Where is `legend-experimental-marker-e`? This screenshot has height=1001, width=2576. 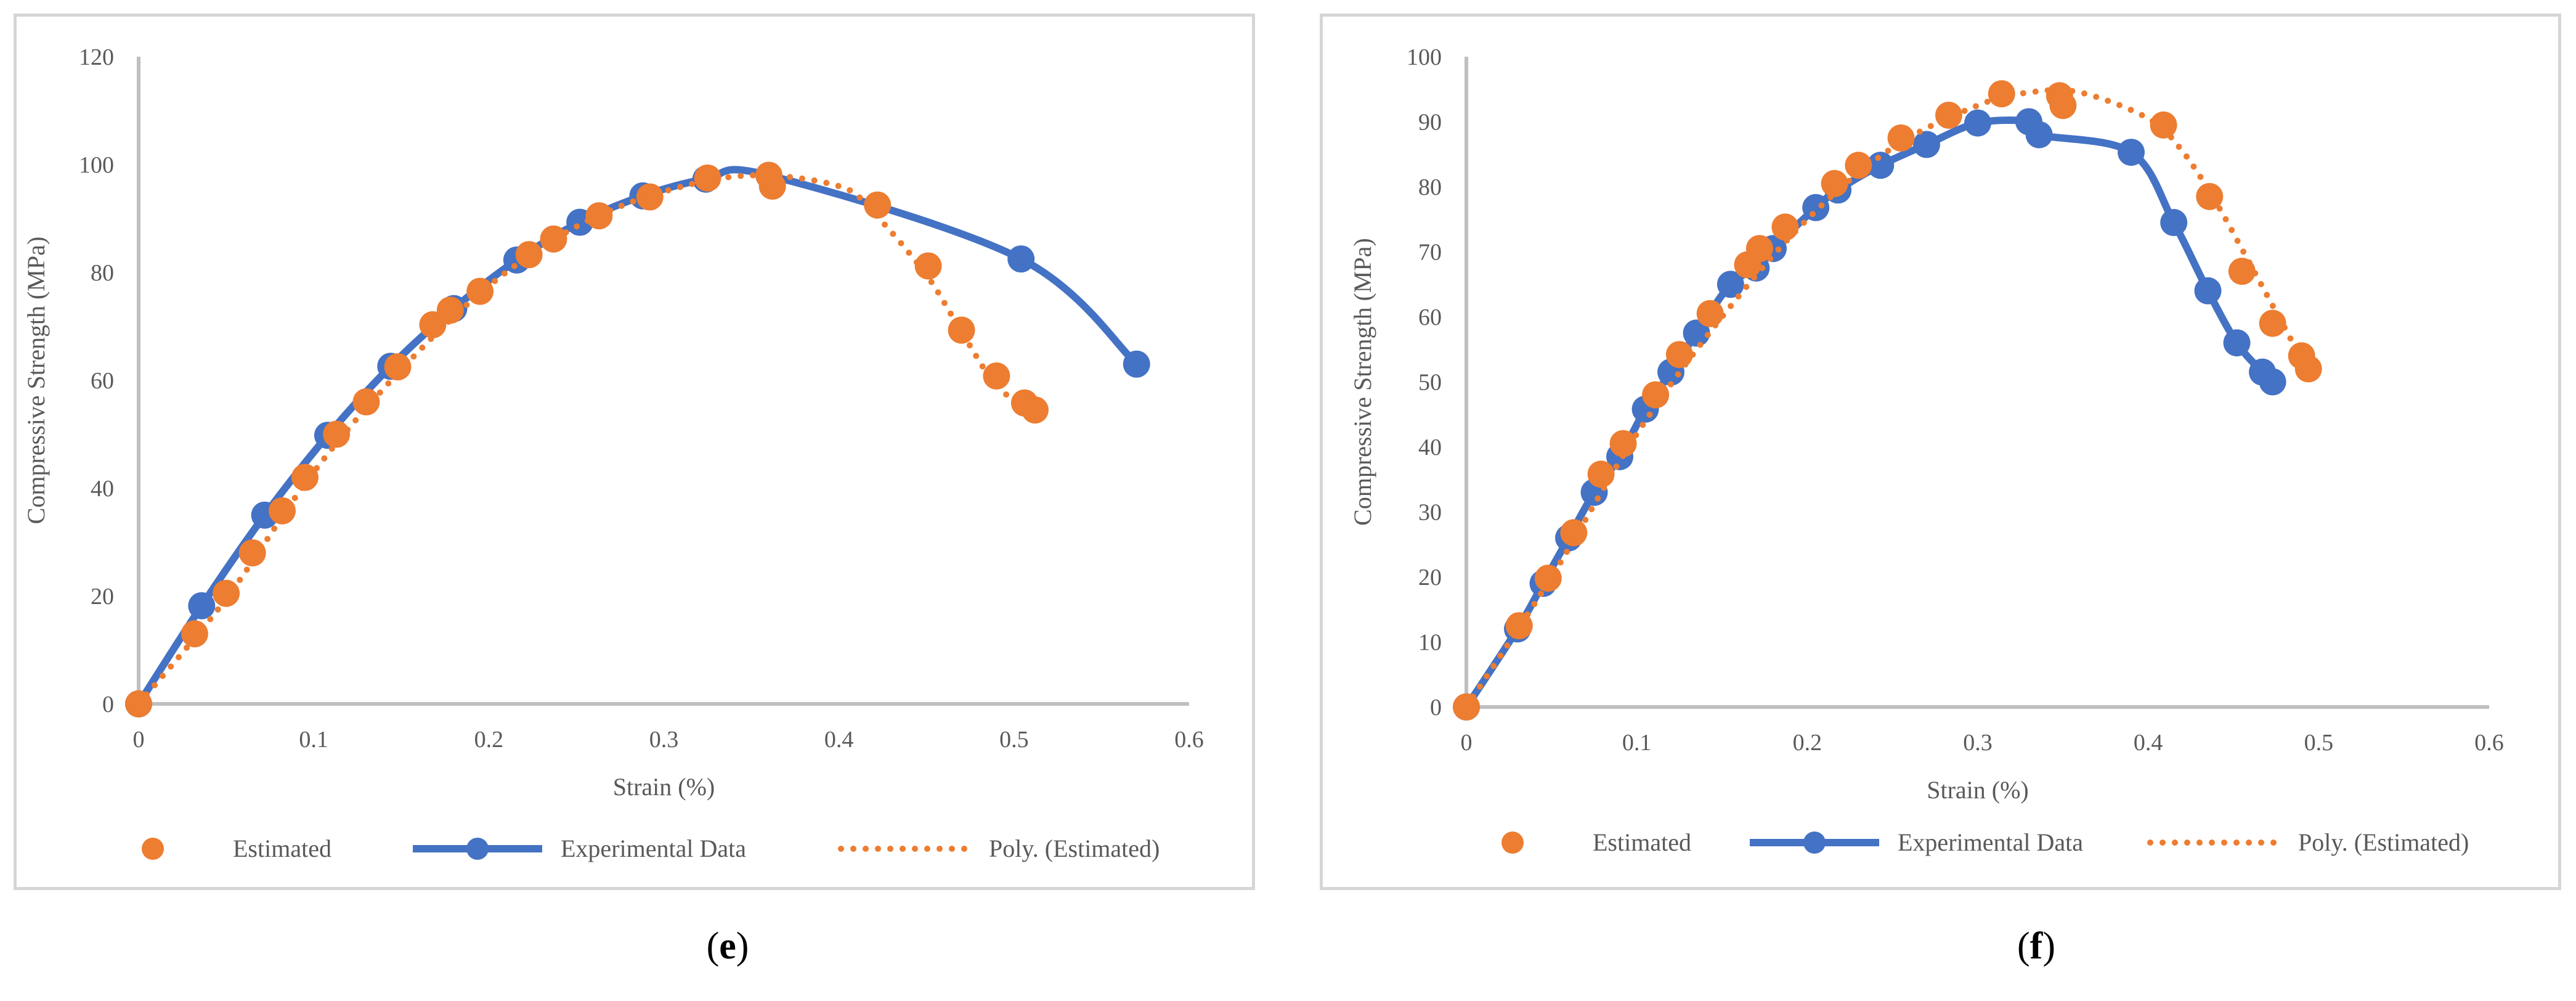
legend-experimental-marker-e is located at coordinates (477, 849).